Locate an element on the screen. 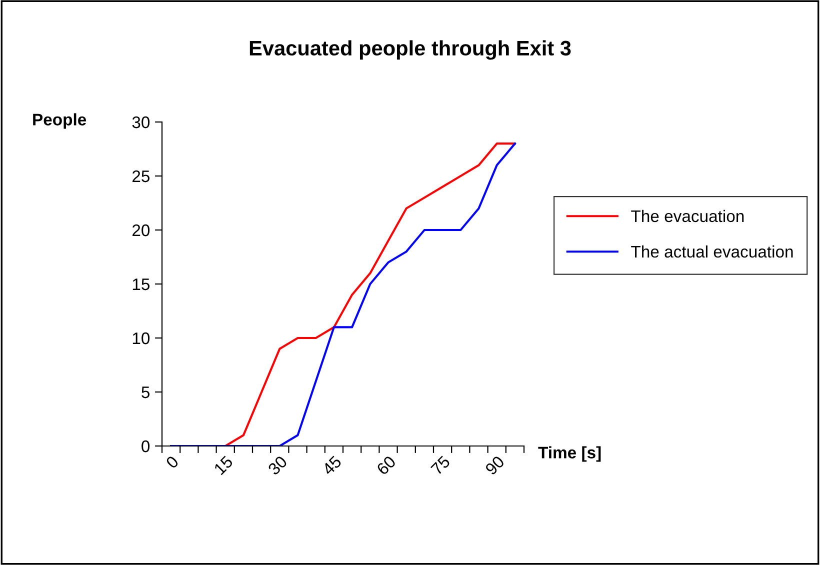 This screenshot has width=820, height=565. legend-label: The evacuation is located at coordinates (687, 216).